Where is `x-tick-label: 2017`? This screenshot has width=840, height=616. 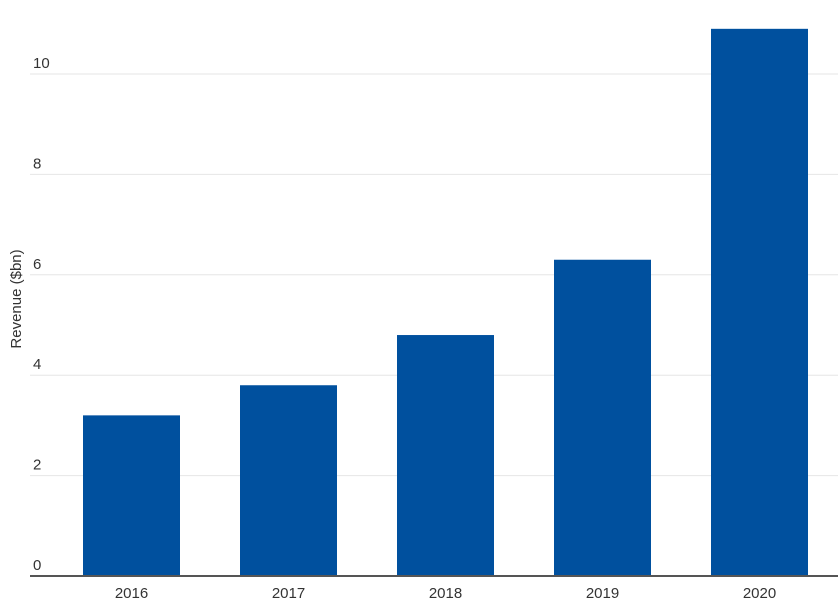
x-tick-label: 2017 is located at coordinates (288, 593).